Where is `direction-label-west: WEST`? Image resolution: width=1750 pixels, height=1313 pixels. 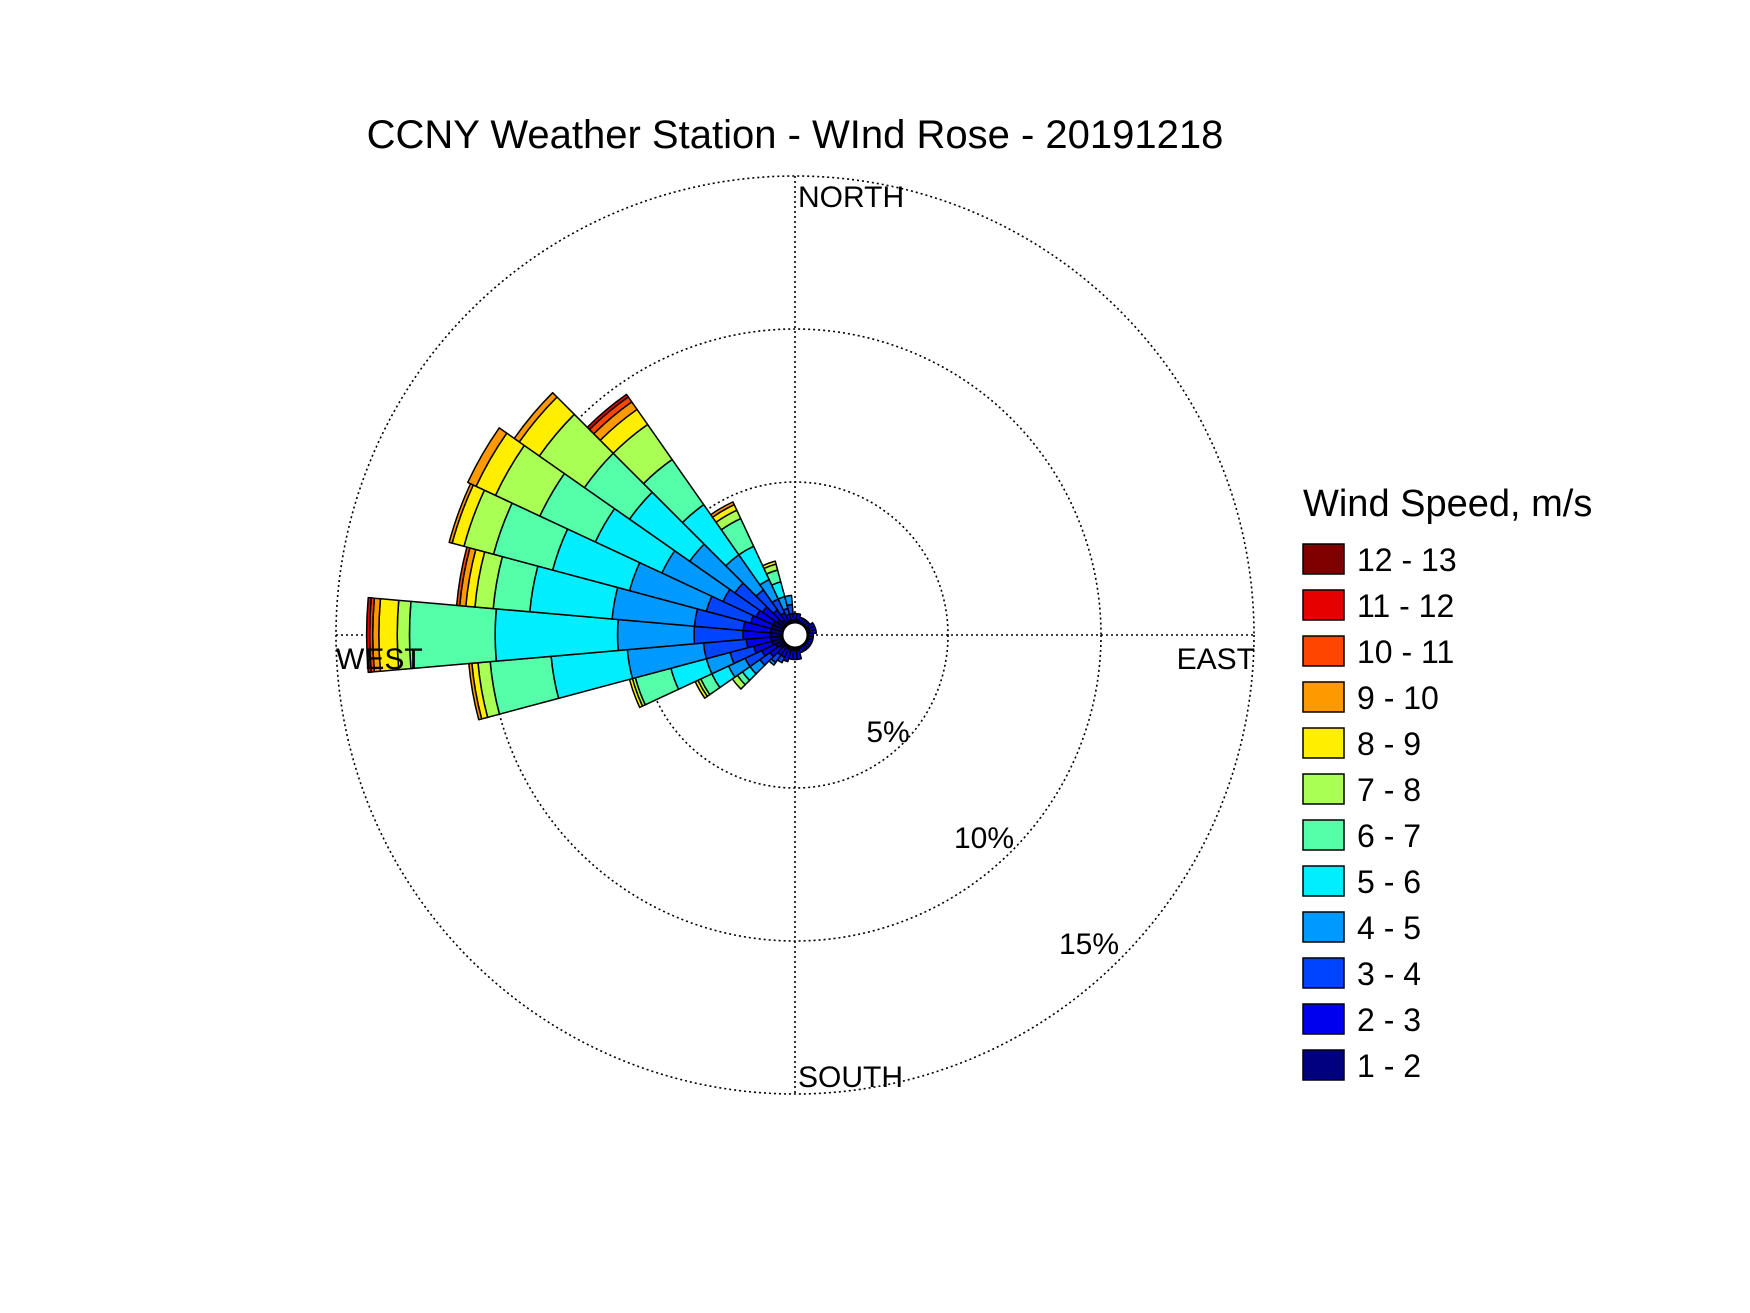
direction-label-west: WEST is located at coordinates (379, 659).